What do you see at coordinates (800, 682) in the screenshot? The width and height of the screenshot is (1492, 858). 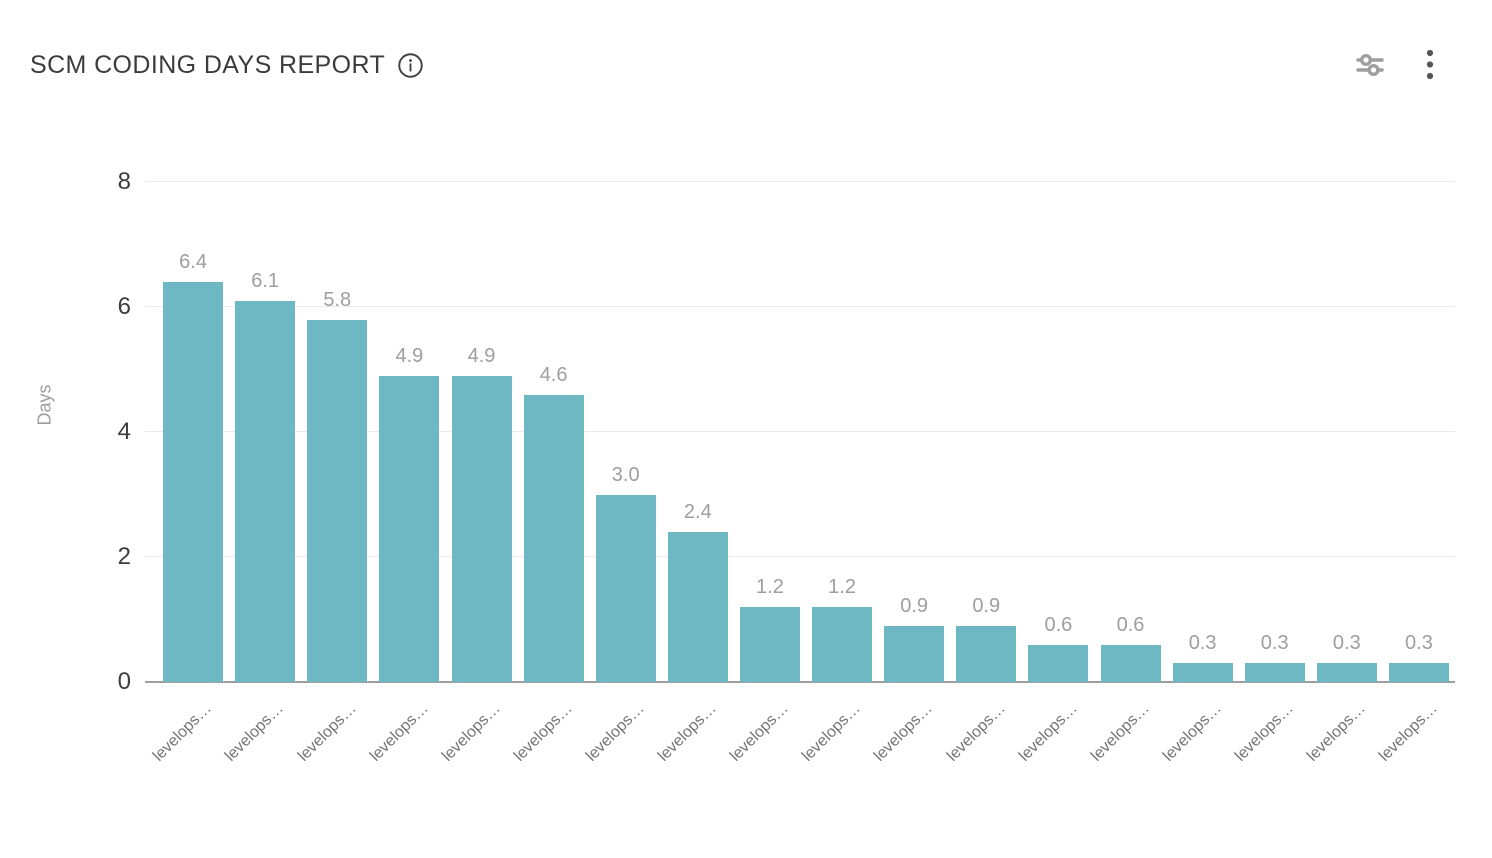 I see `x-axis-line` at bounding box center [800, 682].